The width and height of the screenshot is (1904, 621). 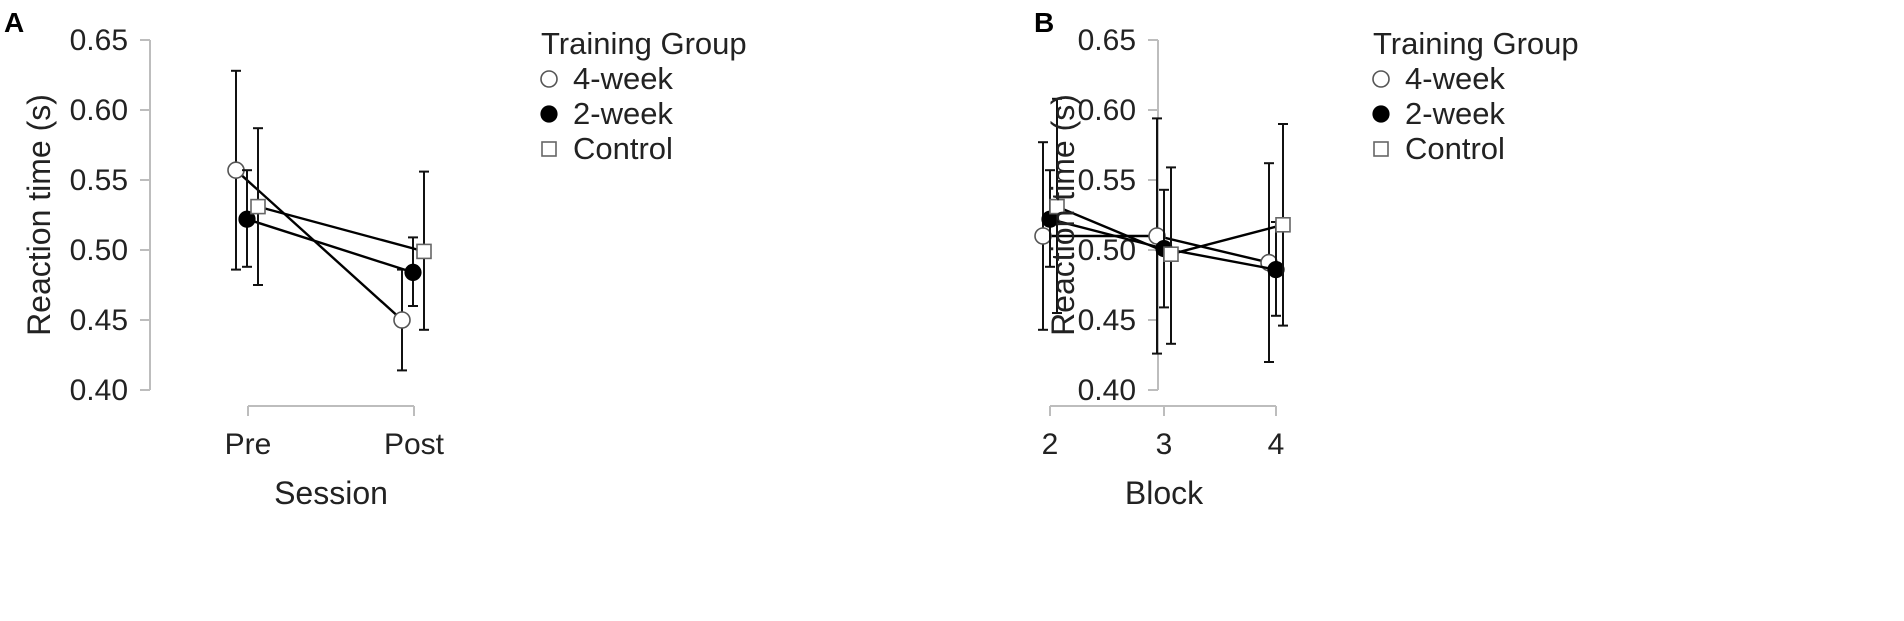 What do you see at coordinates (1050, 444) in the screenshot?
I see `x-tick-label: 2` at bounding box center [1050, 444].